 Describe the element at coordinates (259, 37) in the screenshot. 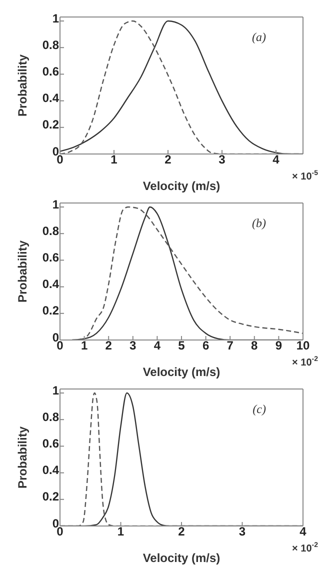

I see `annotation: (a)` at that location.